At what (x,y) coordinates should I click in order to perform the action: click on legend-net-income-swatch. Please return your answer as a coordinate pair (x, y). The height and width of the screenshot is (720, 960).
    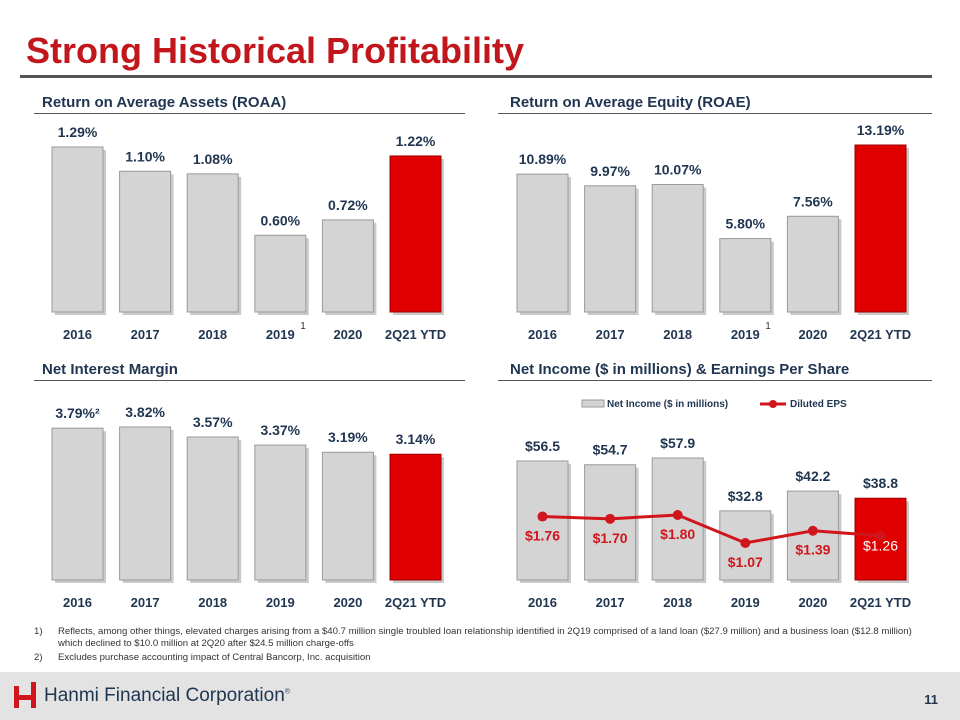
    Looking at the image, I should click on (593, 403).